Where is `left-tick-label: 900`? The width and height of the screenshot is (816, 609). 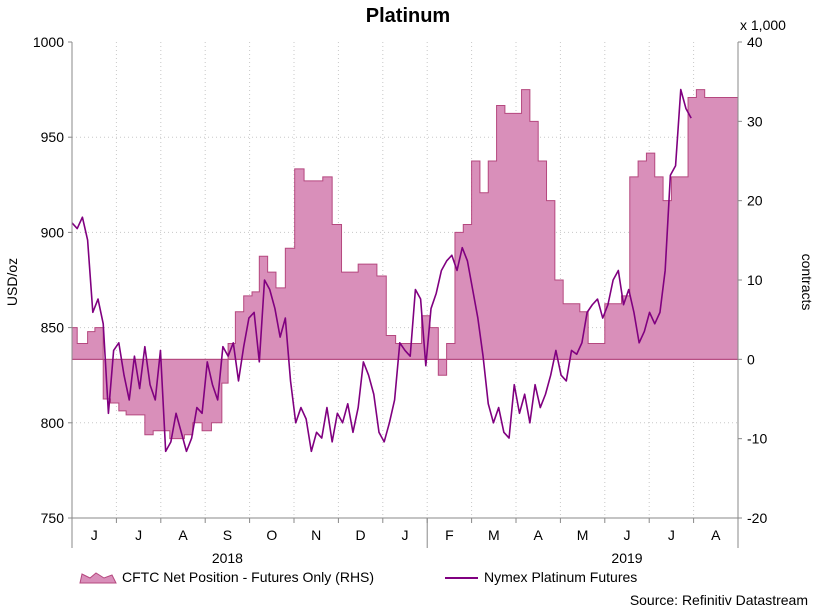
left-tick-label: 900 is located at coordinates (53, 232).